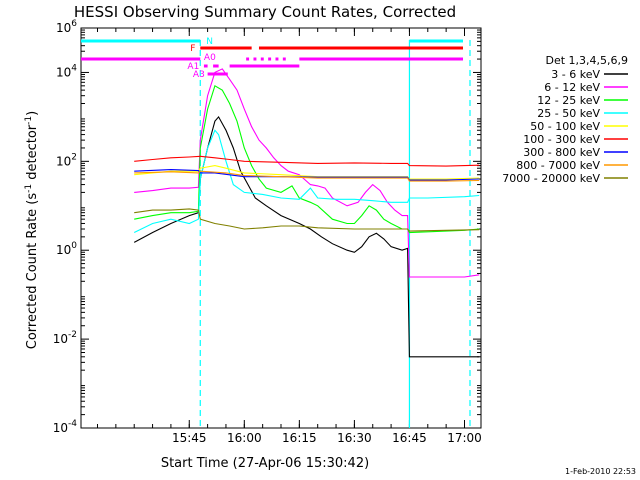 This screenshot has height=480, width=640. Describe the element at coordinates (66, 71) in the screenshot. I see `y-tick-label: 10⁴` at that location.